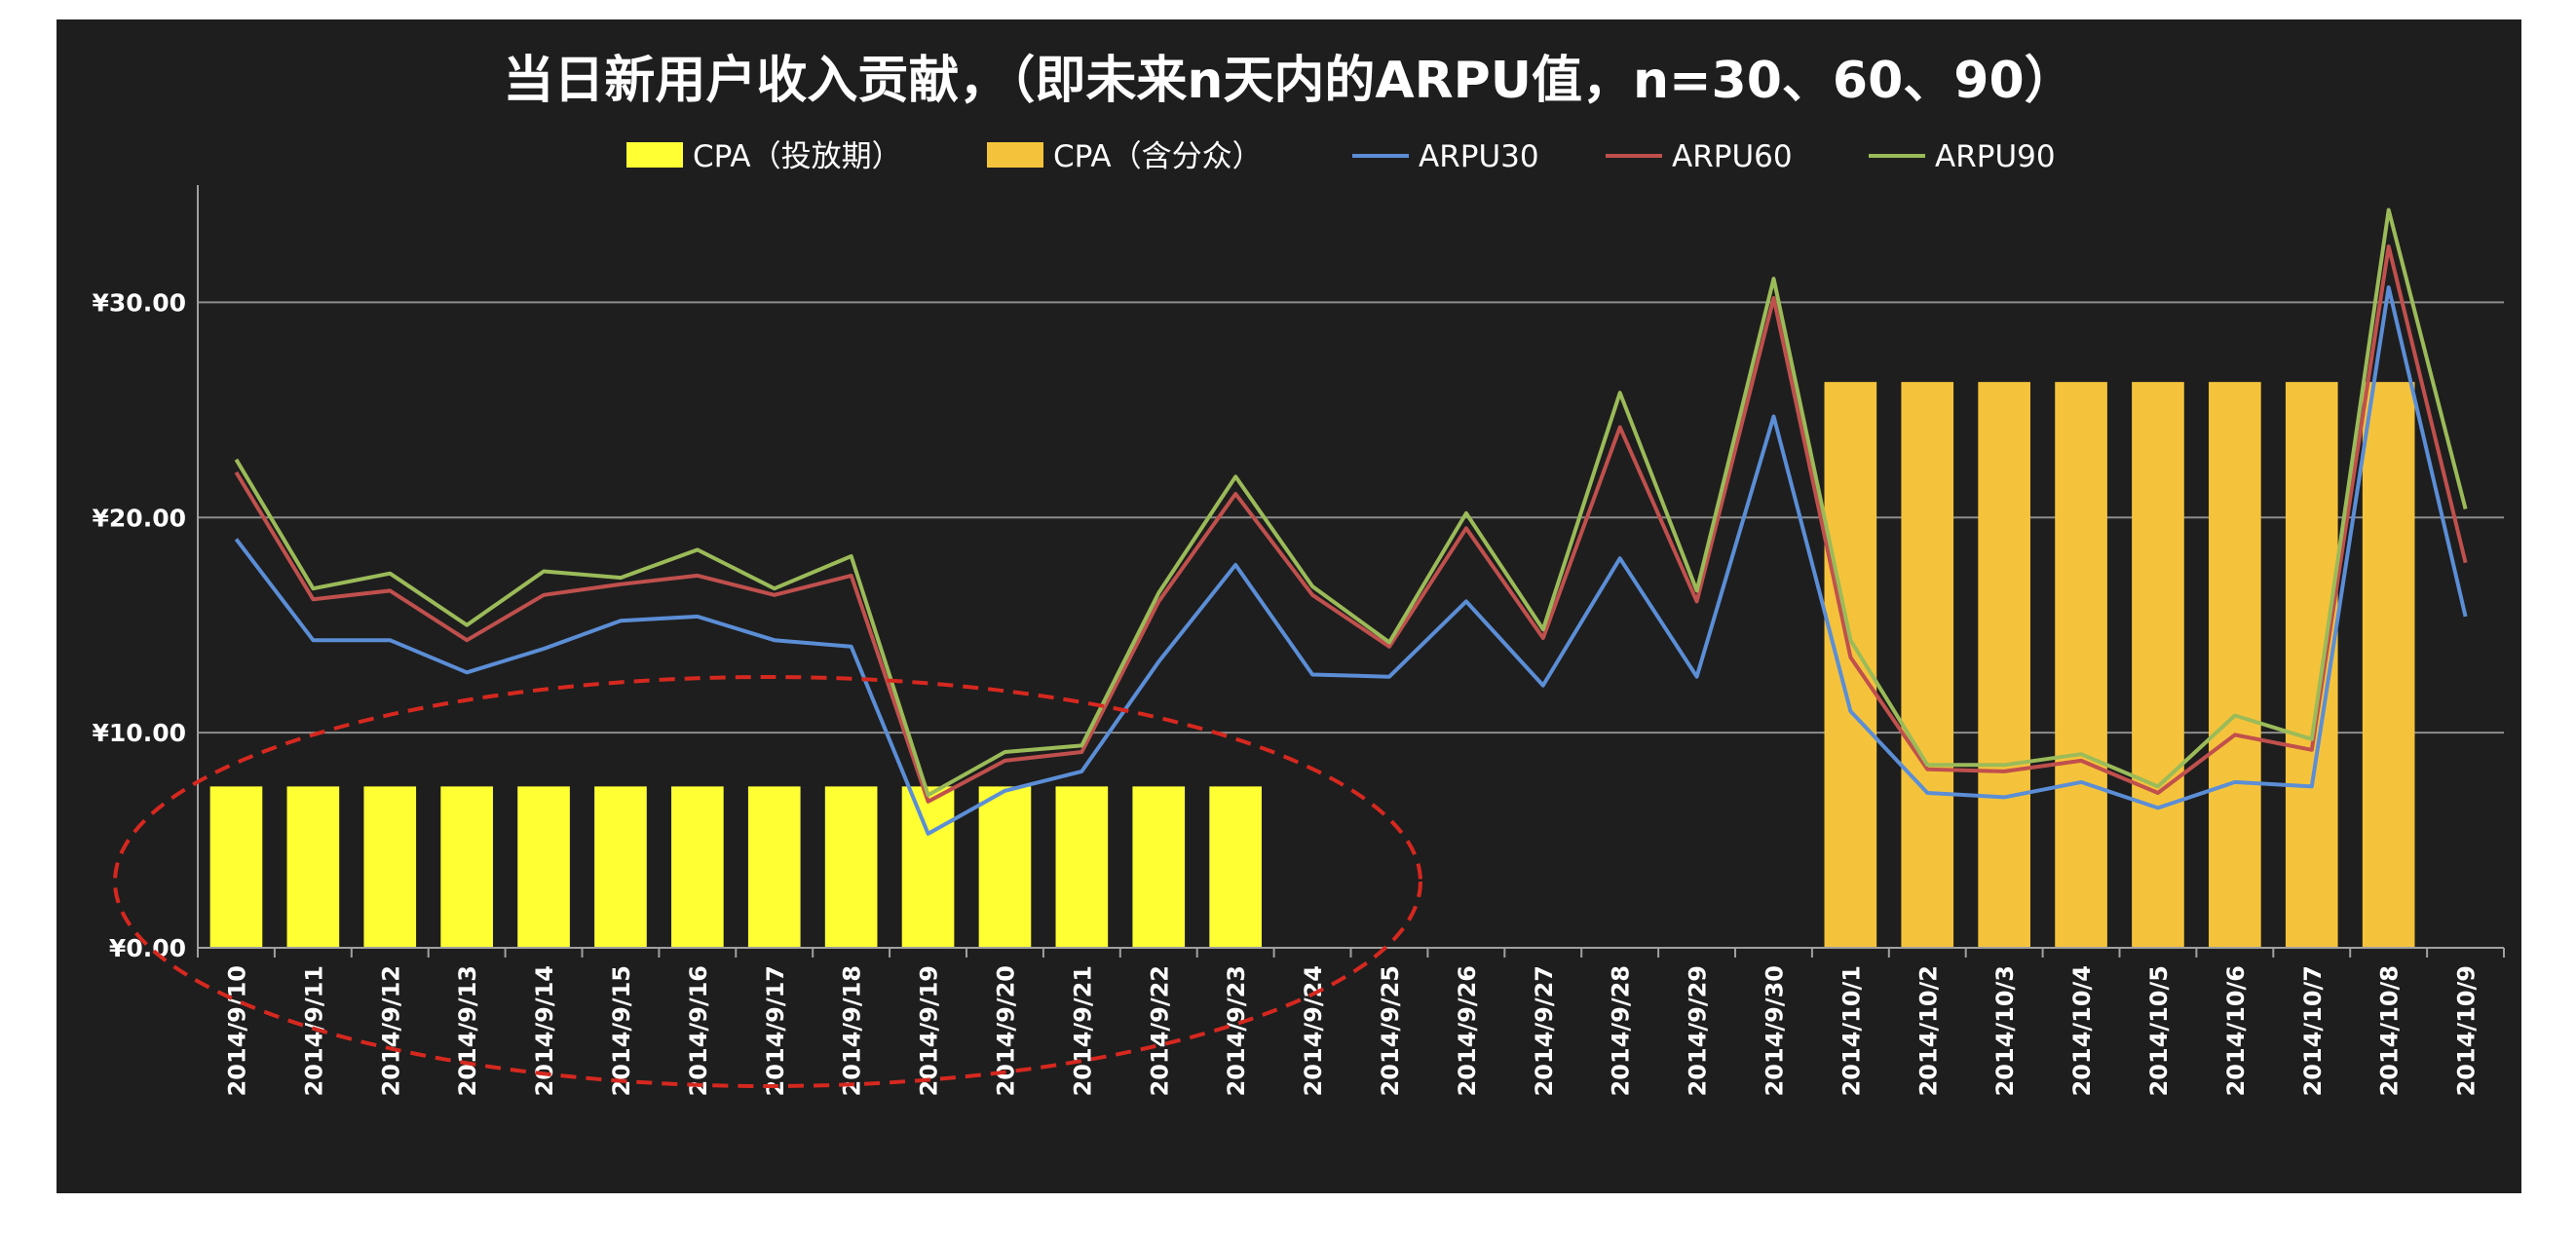 The width and height of the screenshot is (2576, 1241). I want to click on x-tick-label: 2014/9/19, so click(929, 1031).